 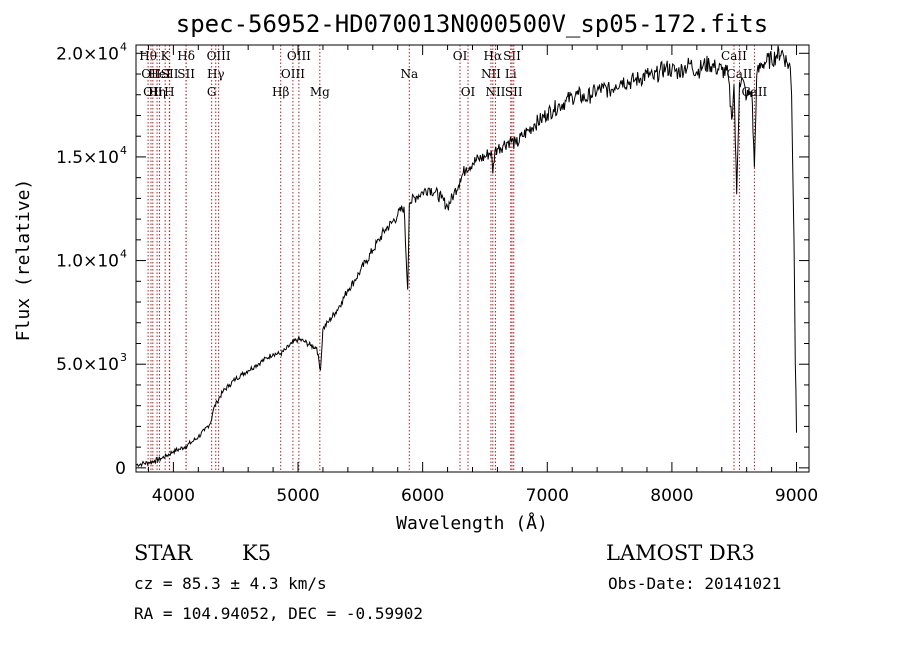 I want to click on line-label: Na, so click(x=409, y=74).